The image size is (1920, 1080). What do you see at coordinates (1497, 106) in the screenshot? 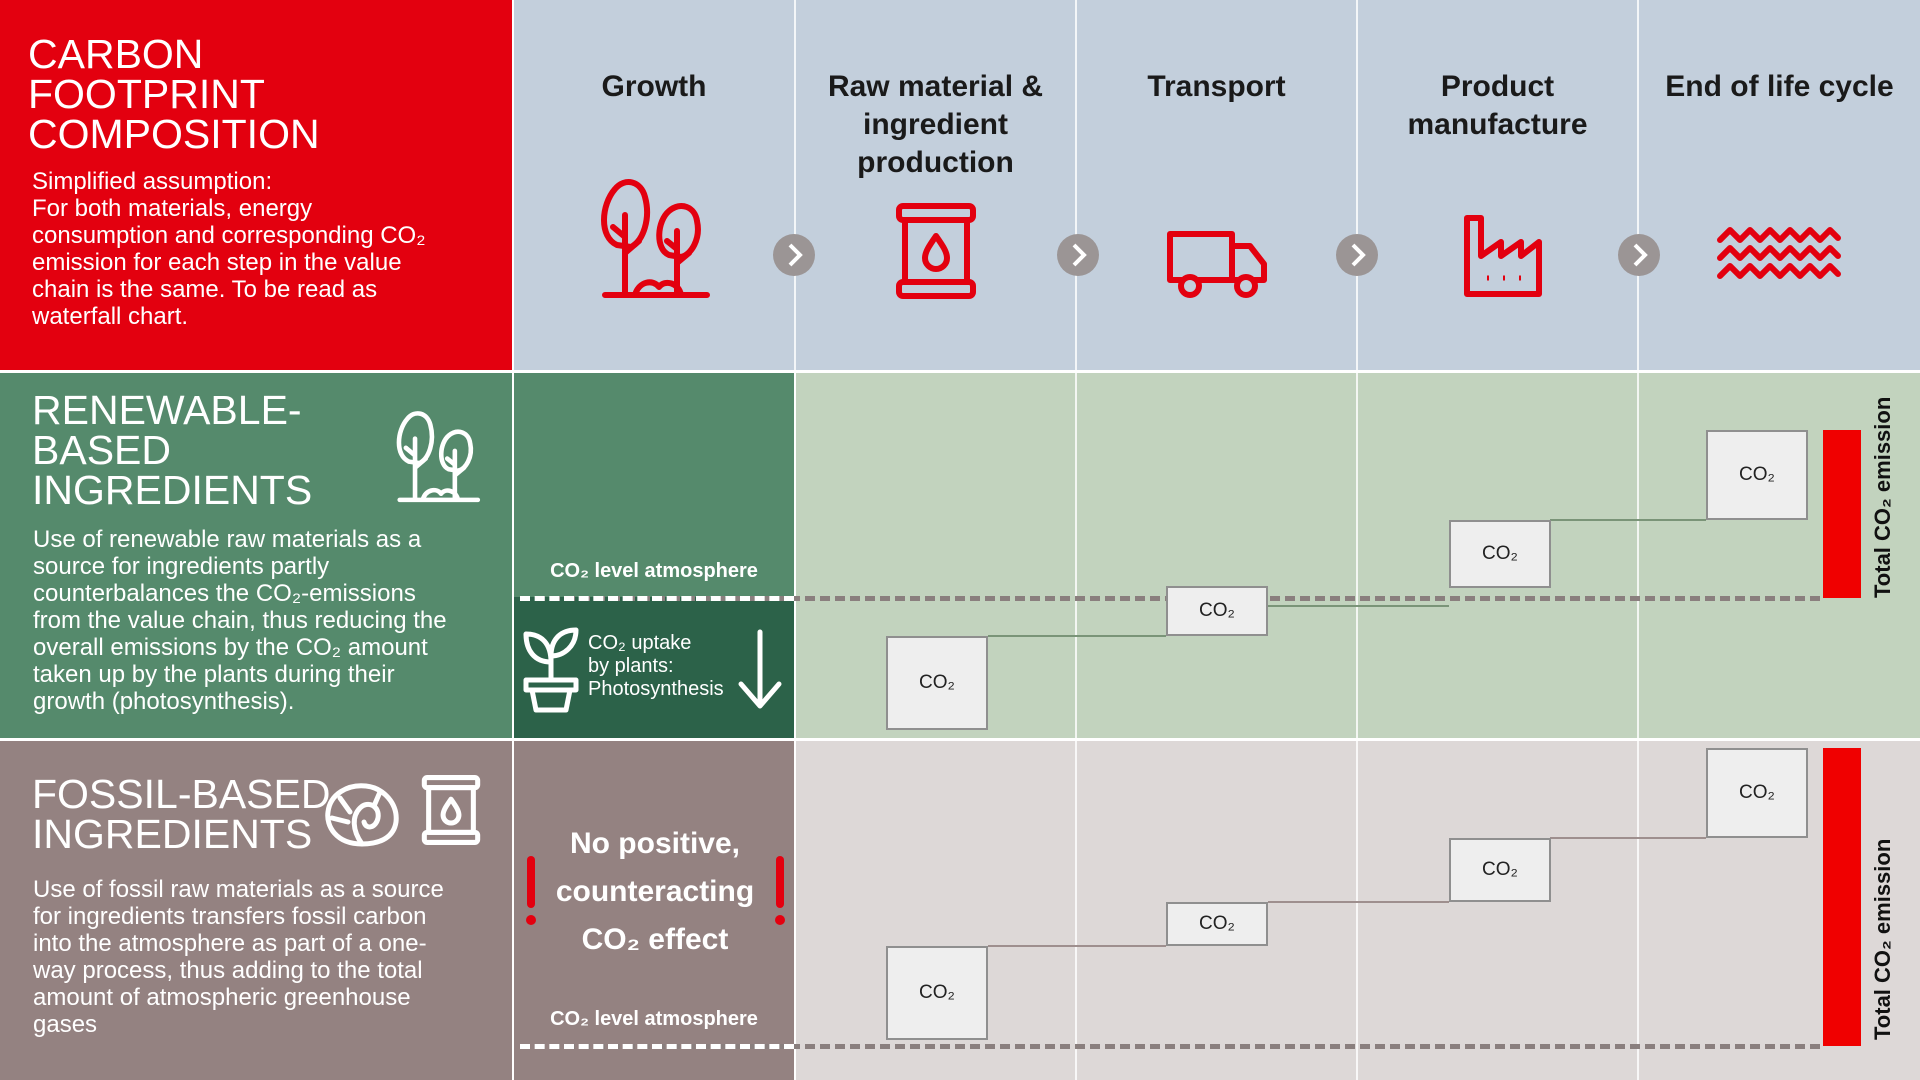
I see `stage-manufacture-label: Product manufacture` at bounding box center [1497, 106].